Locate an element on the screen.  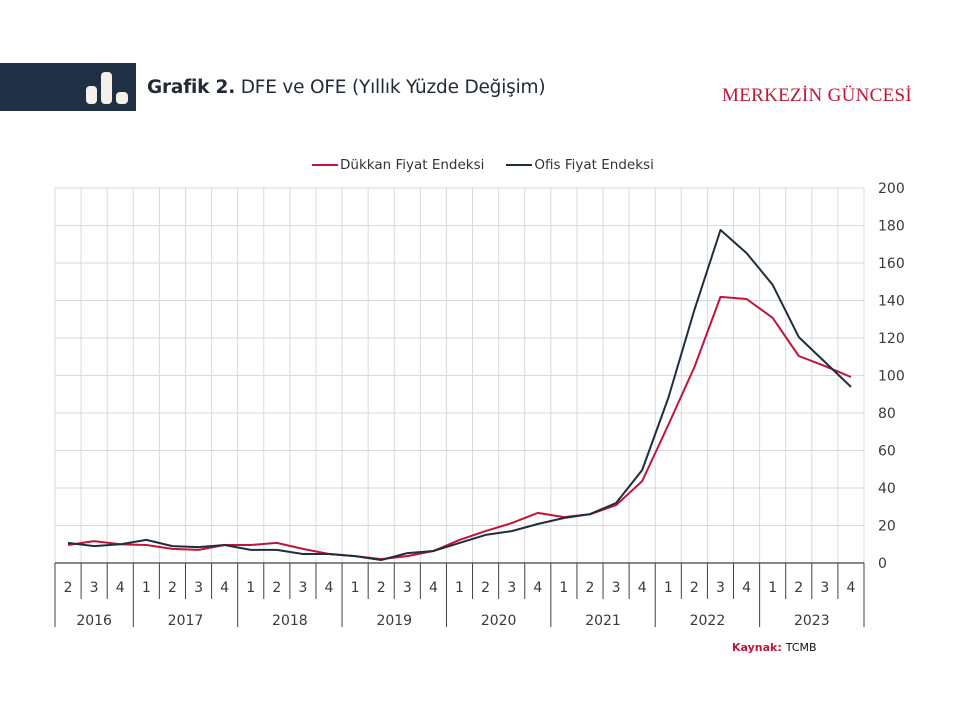
x-tick-label-year: 2019 is located at coordinates (394, 621).